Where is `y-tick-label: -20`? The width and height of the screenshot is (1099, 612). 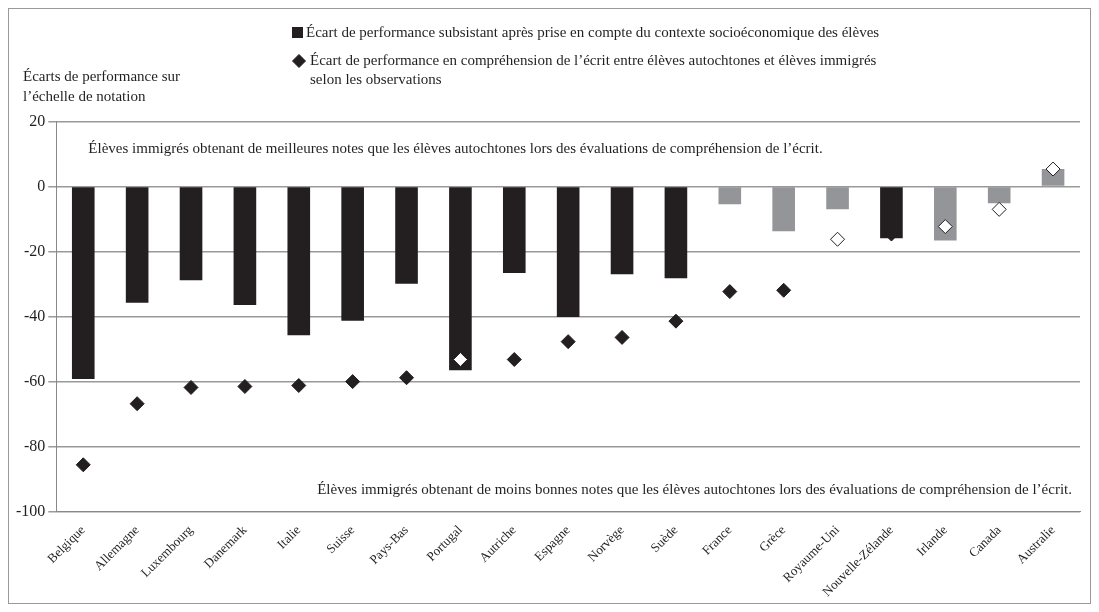 y-tick-label: -20 is located at coordinates (35, 250).